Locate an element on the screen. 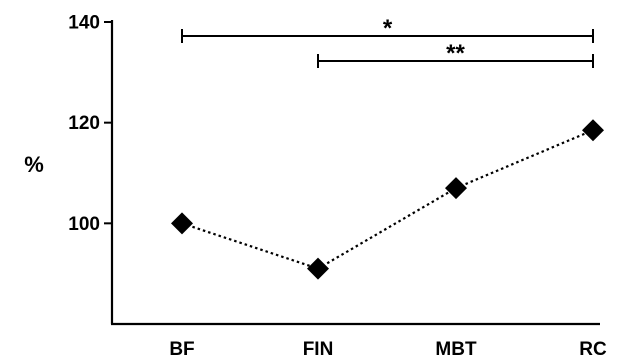 This screenshot has height=358, width=618. x-tick-label: FIN is located at coordinates (318, 348).